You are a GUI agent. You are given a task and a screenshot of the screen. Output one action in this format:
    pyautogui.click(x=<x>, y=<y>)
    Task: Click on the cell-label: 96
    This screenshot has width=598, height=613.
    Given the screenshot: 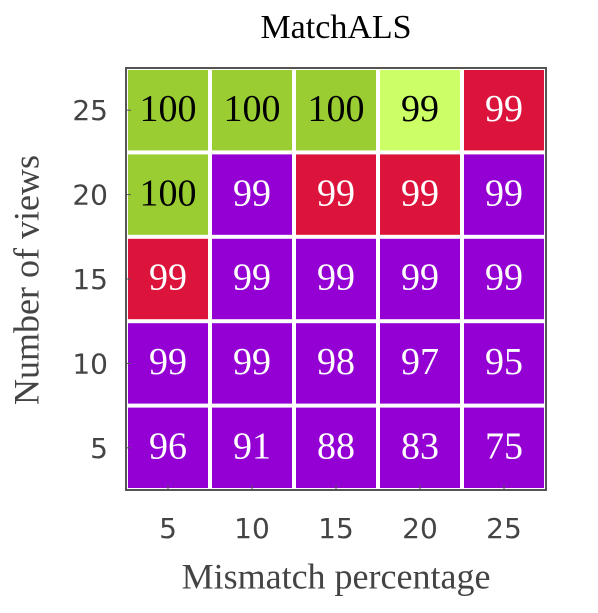 What is the action you would take?
    pyautogui.click(x=168, y=447)
    